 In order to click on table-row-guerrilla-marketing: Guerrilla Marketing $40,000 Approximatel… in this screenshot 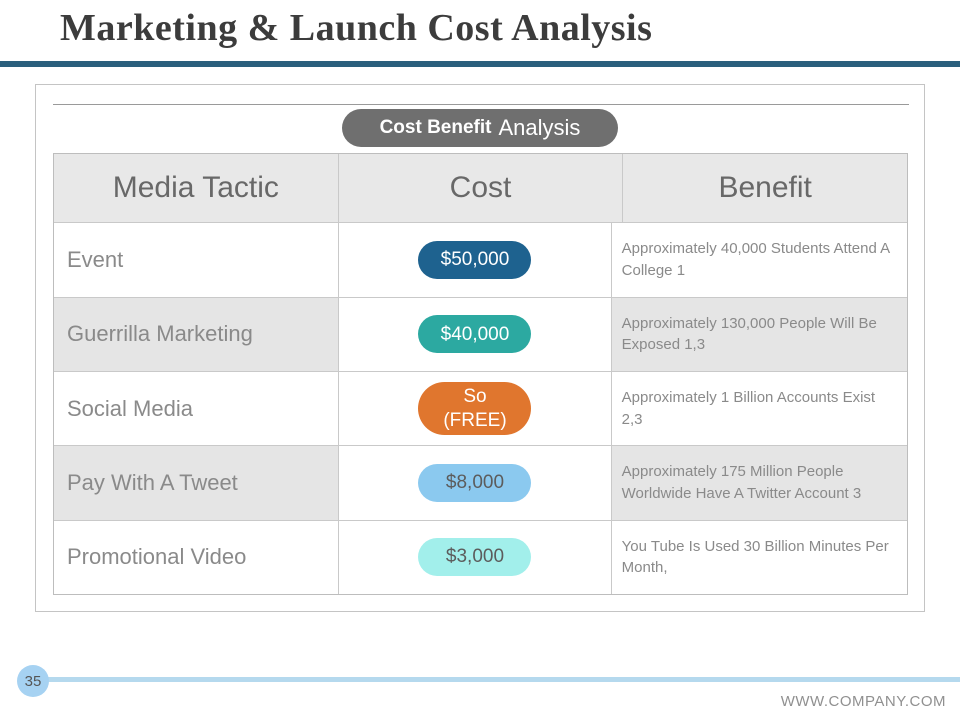, I will do `click(480, 334)`.